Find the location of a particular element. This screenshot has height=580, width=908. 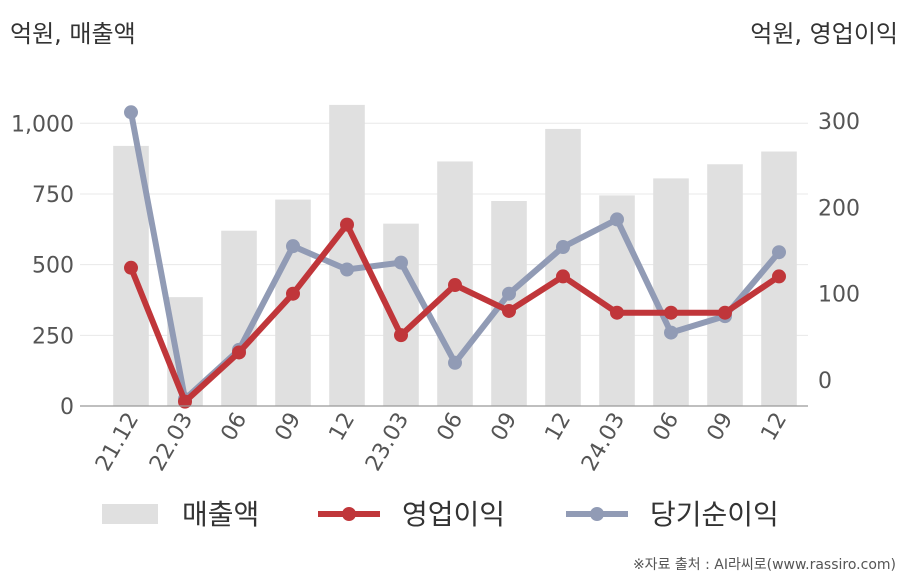

right-tick-label: 200 is located at coordinates (839, 208).